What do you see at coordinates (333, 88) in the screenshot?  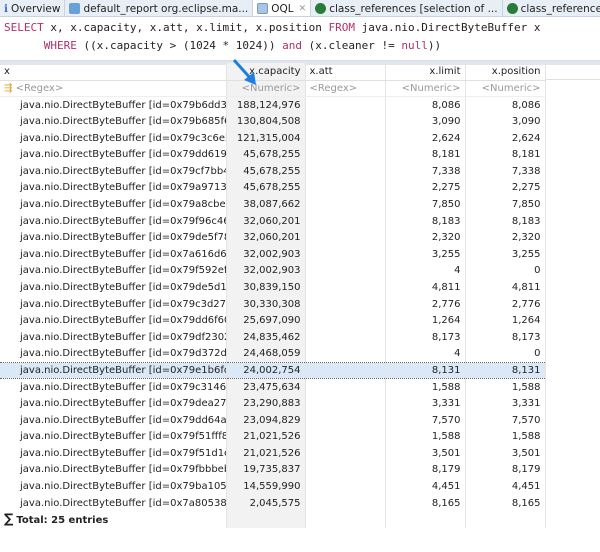 I see `filter-placeholder: <Regex>` at bounding box center [333, 88].